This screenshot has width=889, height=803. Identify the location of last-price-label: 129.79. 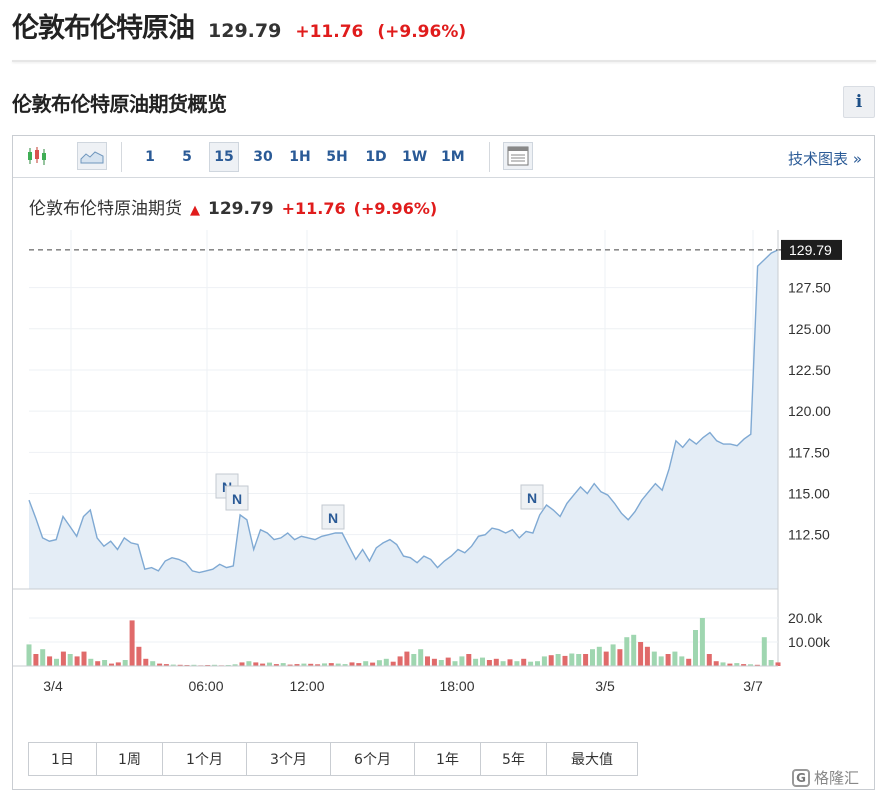
(810, 250).